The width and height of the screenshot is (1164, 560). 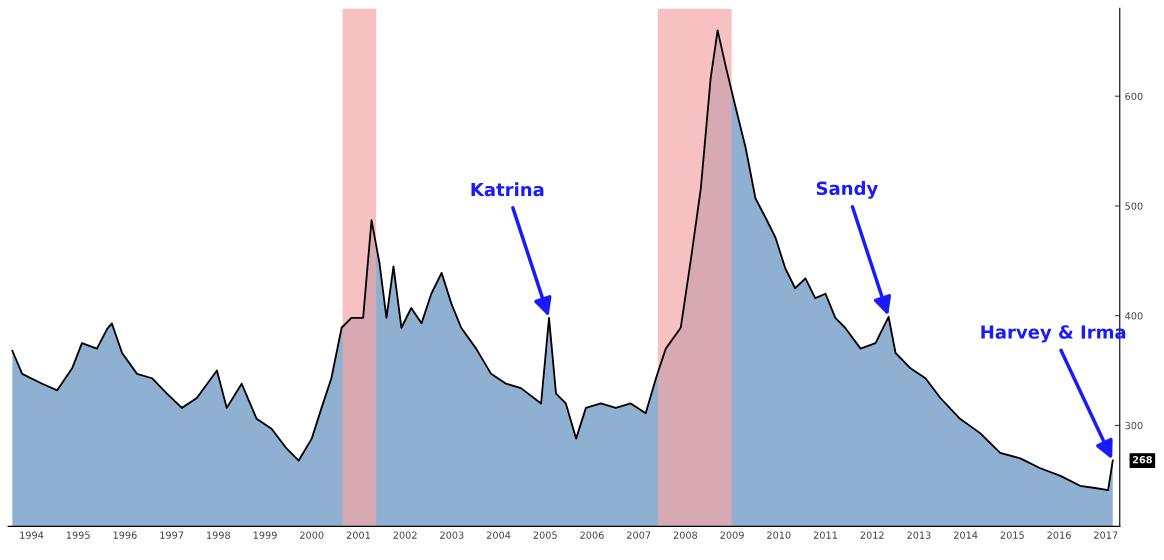 I want to click on x-tick-label: 1995, so click(x=78, y=535).